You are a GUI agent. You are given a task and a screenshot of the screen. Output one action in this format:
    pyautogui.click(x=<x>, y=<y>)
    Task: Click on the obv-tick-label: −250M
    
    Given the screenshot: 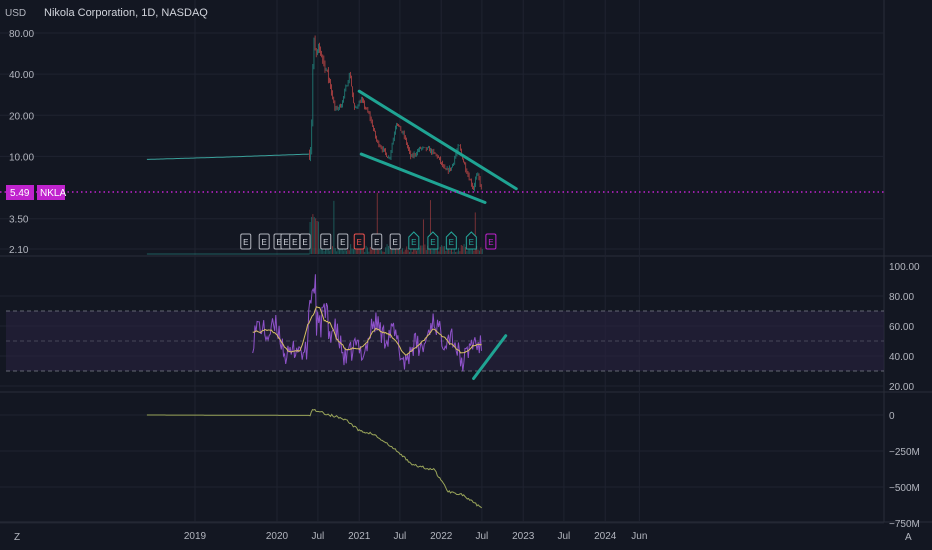 What is the action you would take?
    pyautogui.click(x=904, y=452)
    